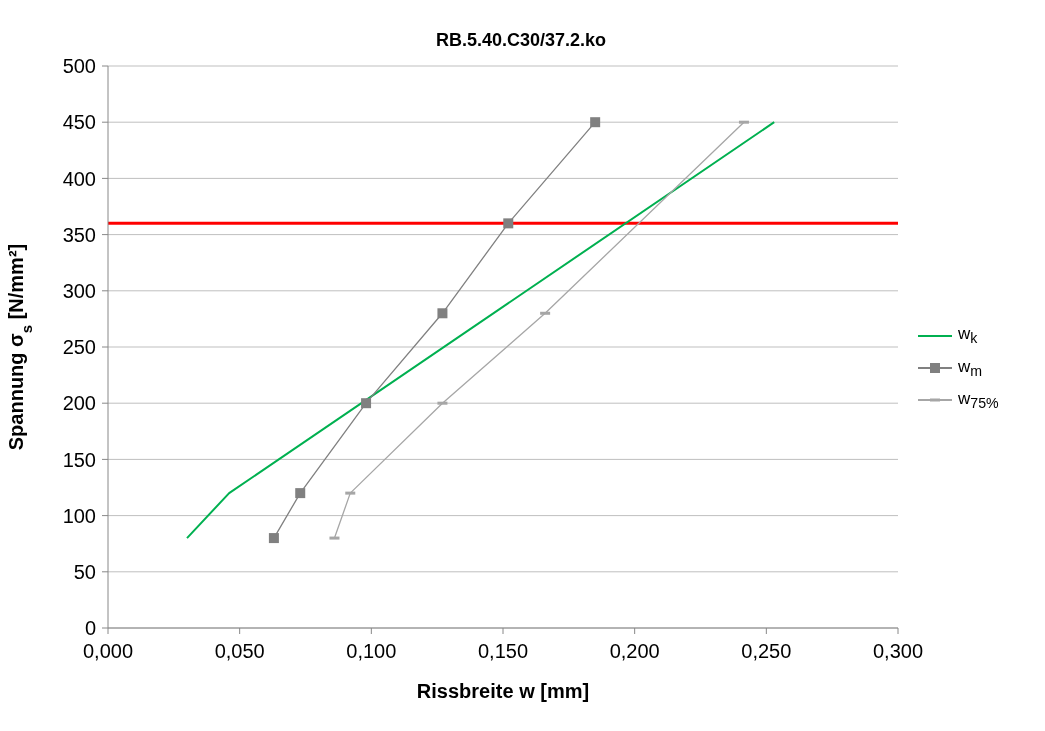  Describe the element at coordinates (79, 459) in the screenshot. I see `y-tick-label: 150` at that location.